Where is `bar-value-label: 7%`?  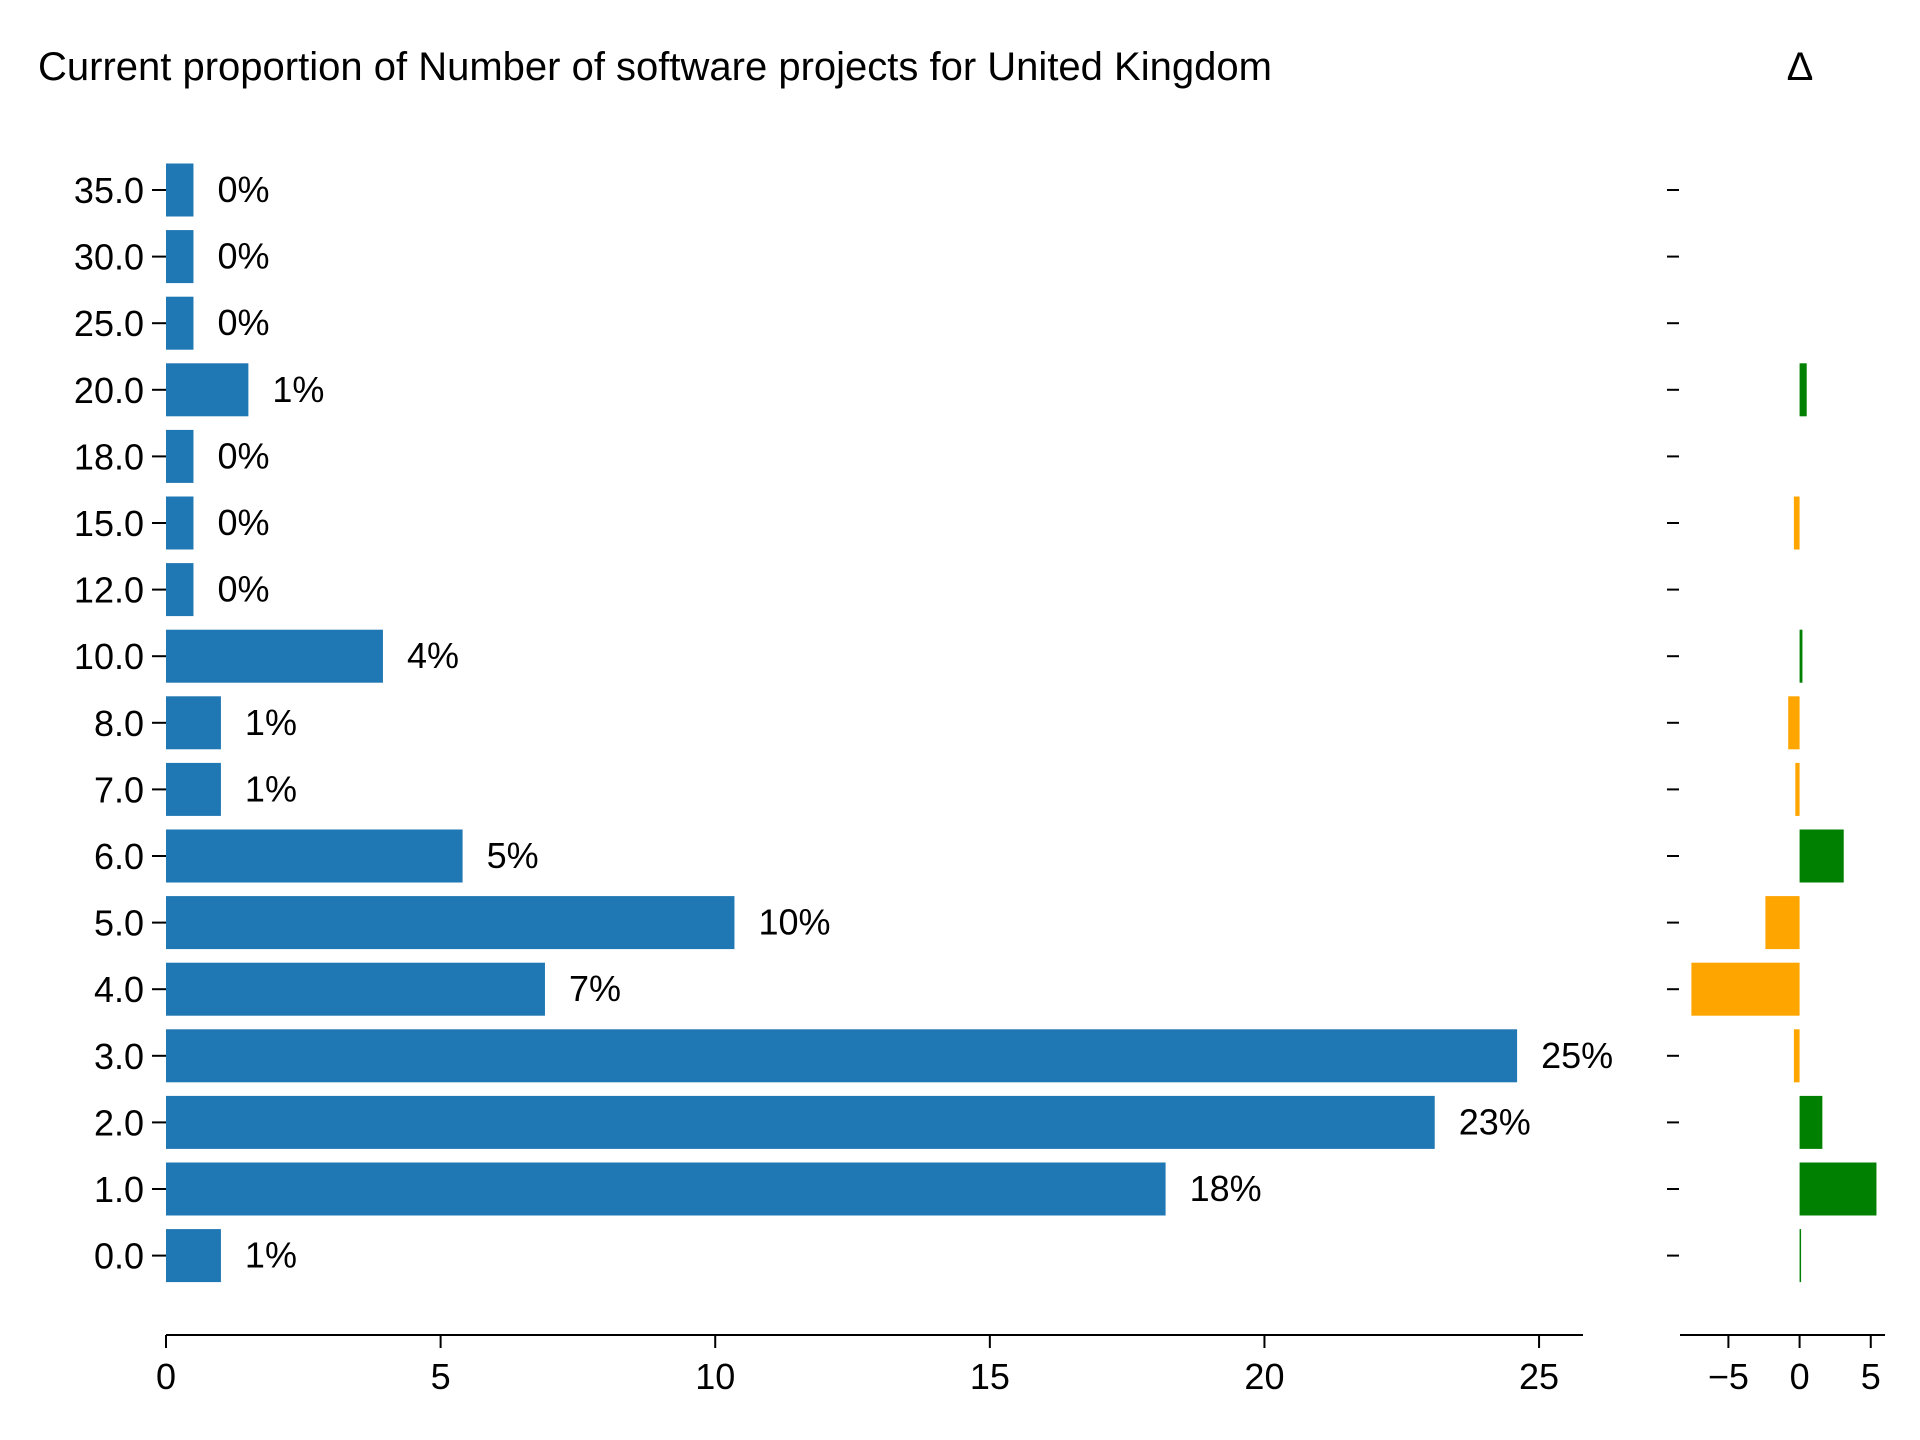 bar-value-label: 7% is located at coordinates (595, 988).